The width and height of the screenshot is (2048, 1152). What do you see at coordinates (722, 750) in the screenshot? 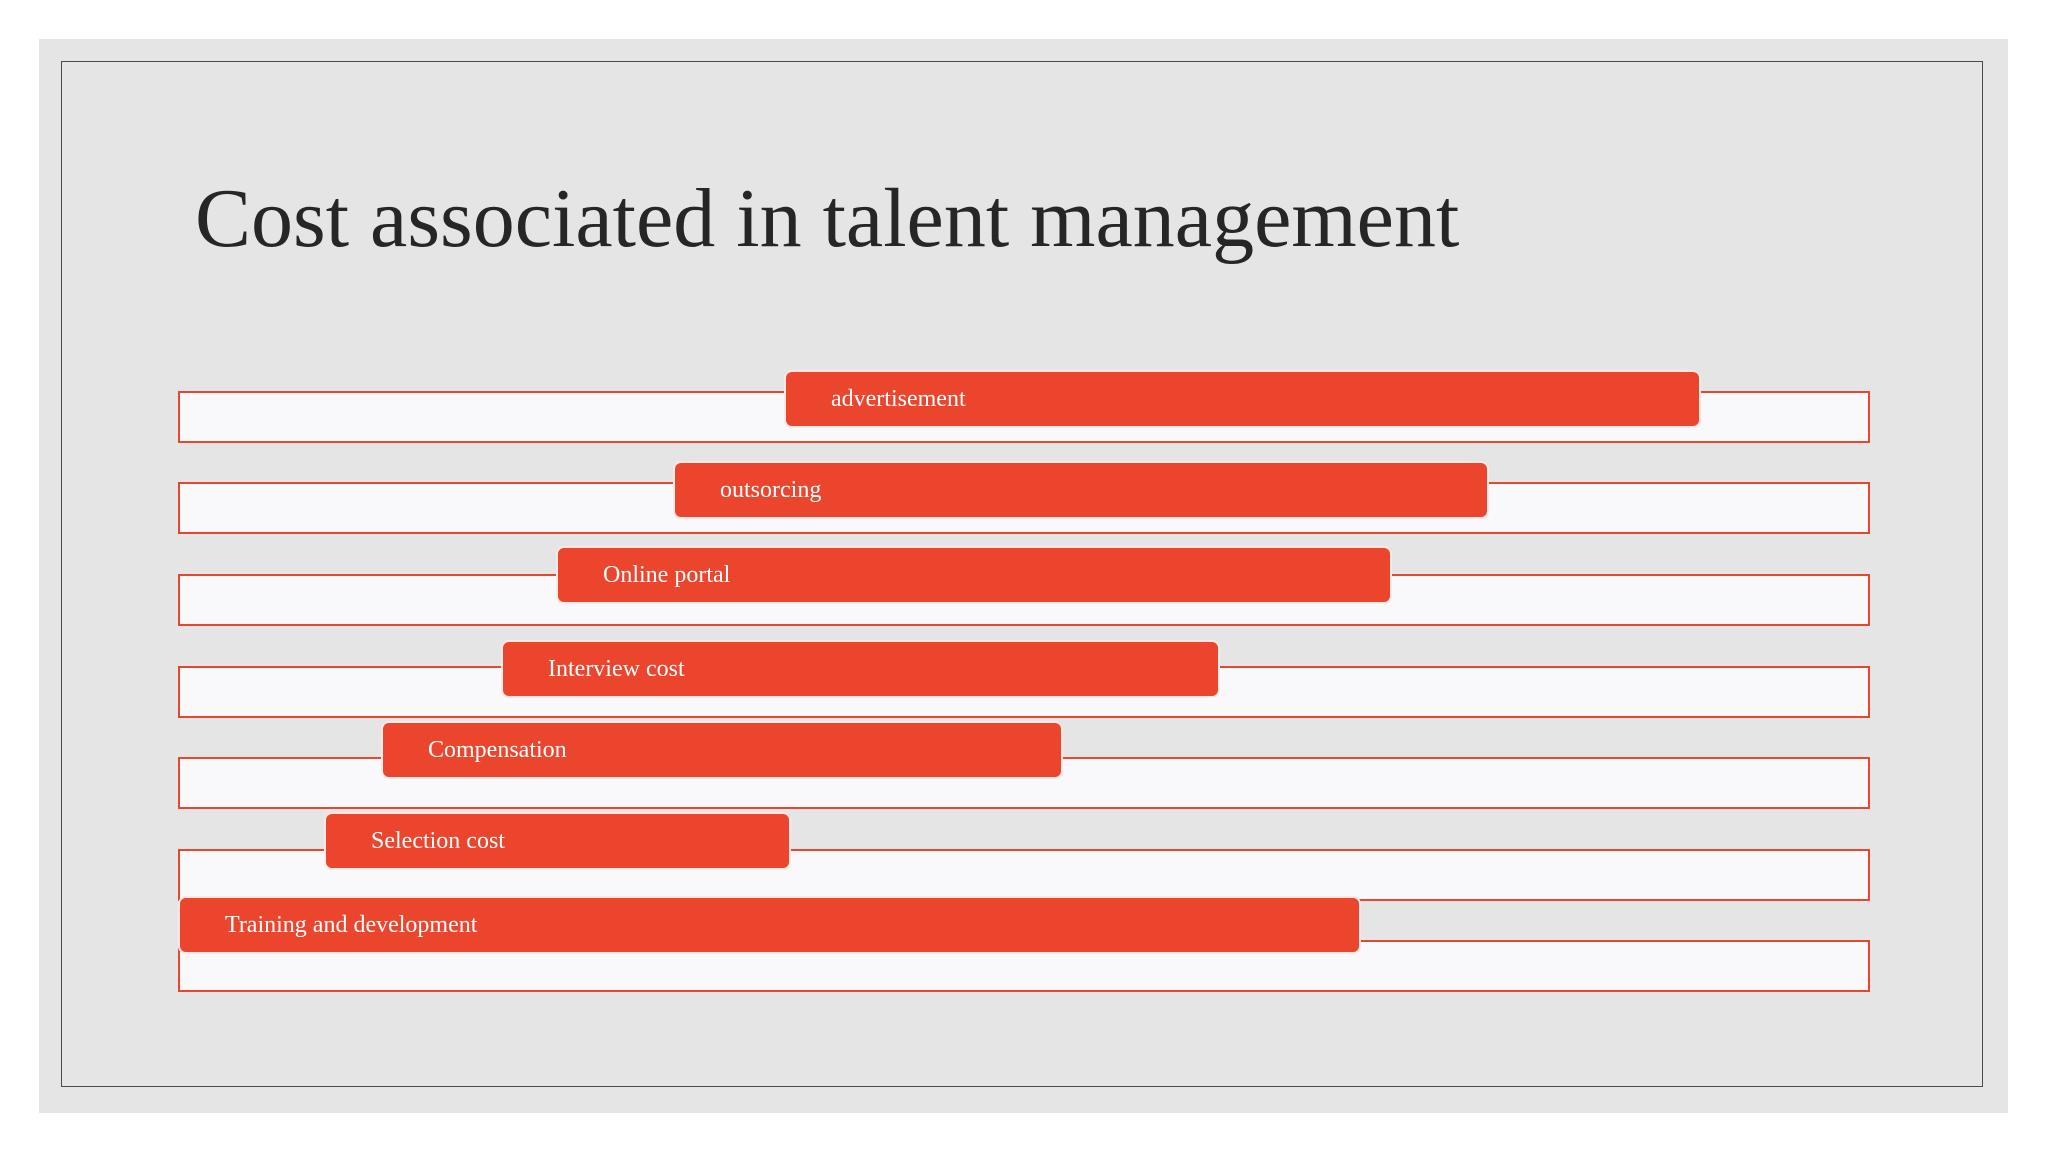
I see `item-compensation: Compensation` at bounding box center [722, 750].